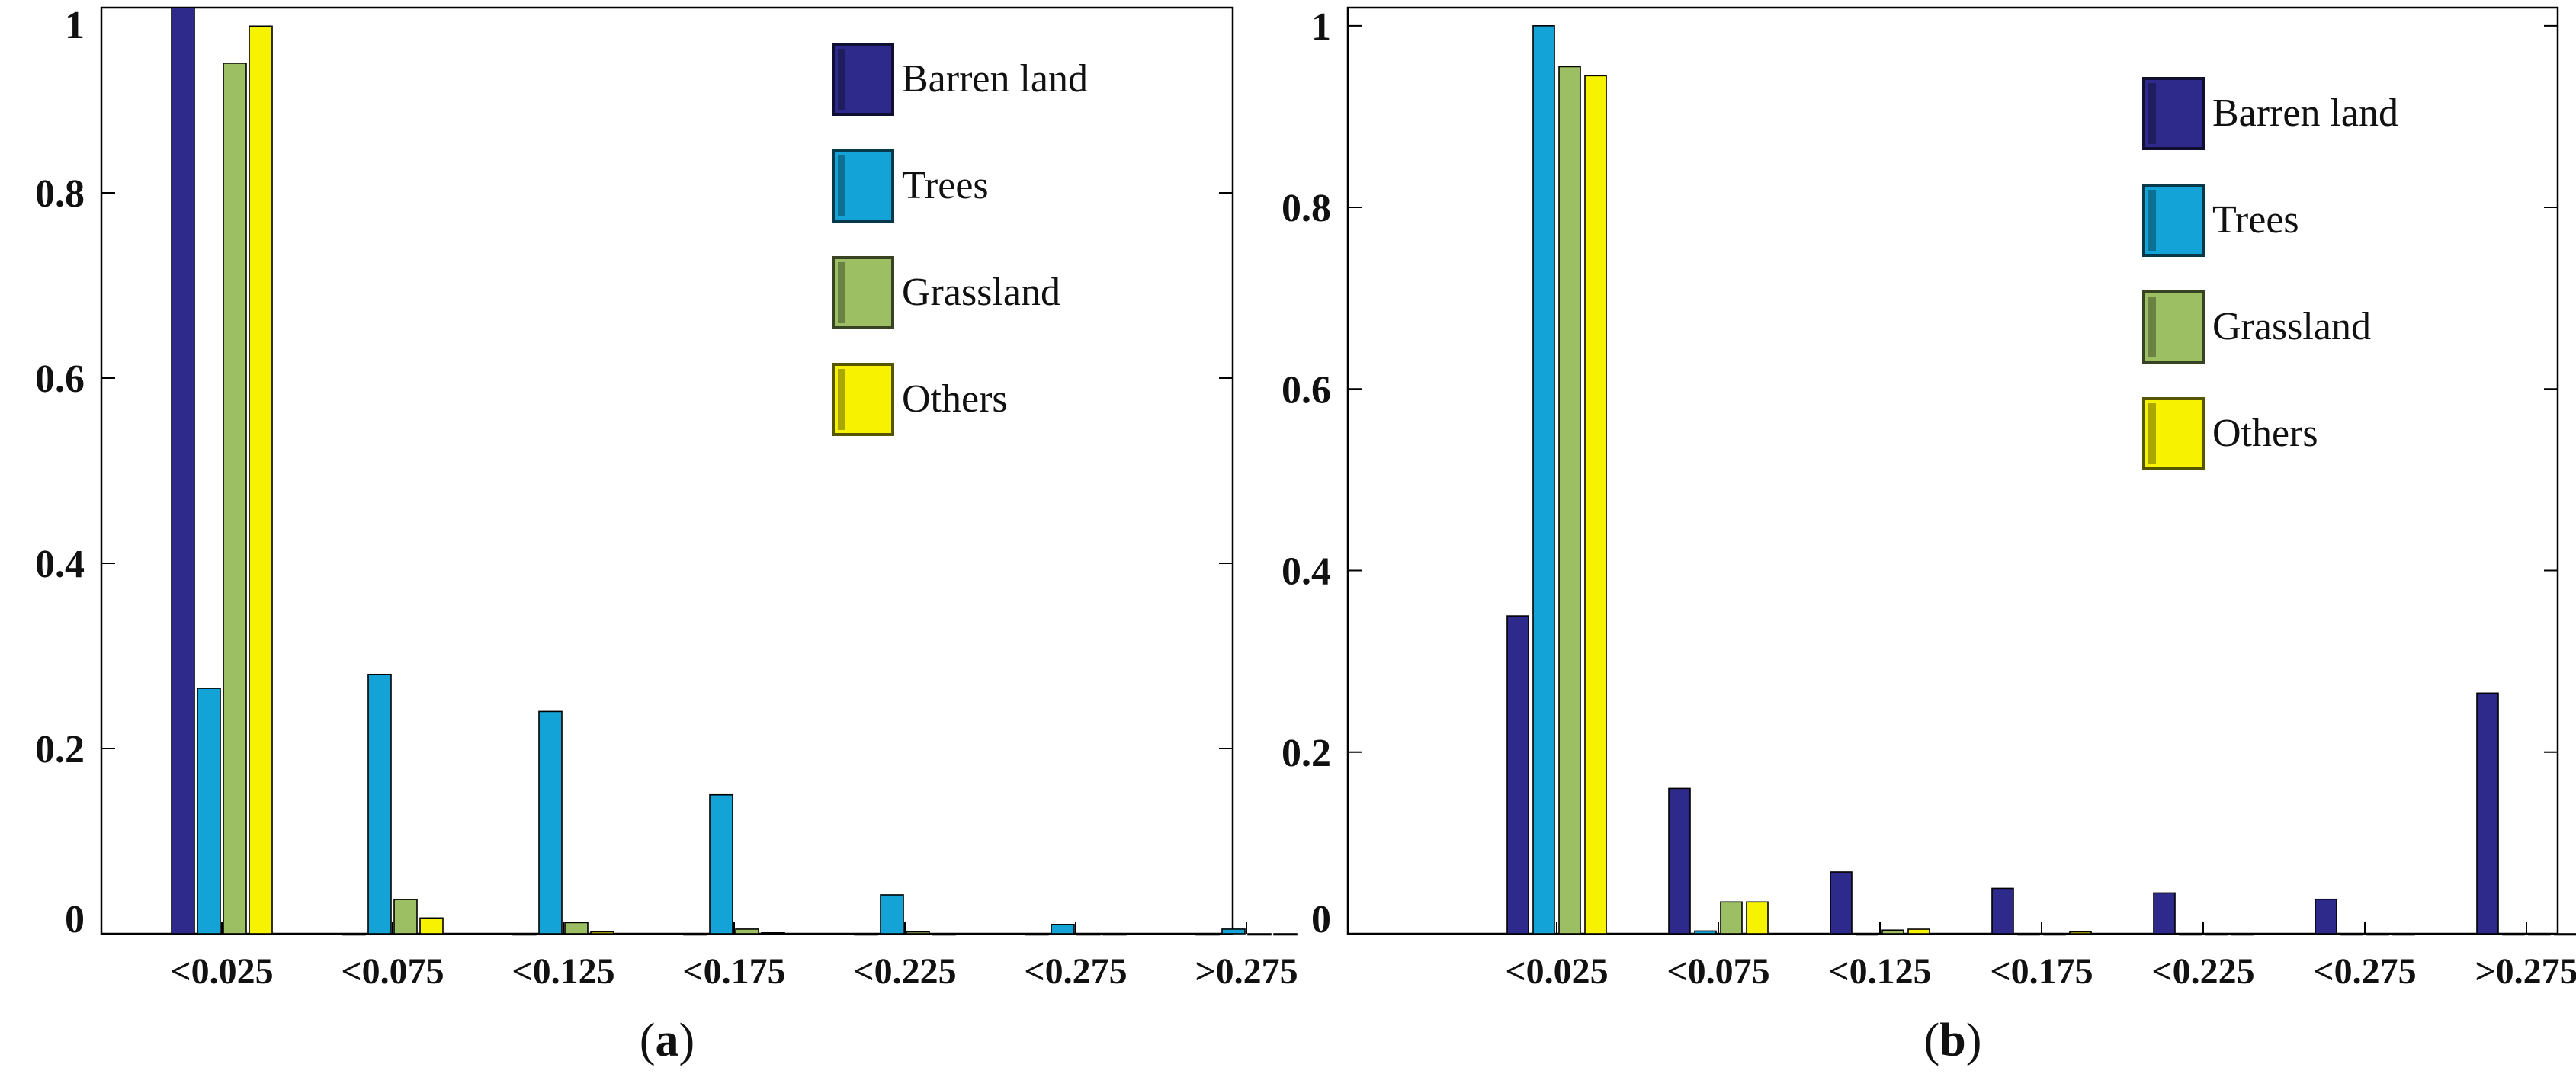 The width and height of the screenshot is (2576, 1074). I want to click on legend-label-2: Grassland, so click(2291, 326).